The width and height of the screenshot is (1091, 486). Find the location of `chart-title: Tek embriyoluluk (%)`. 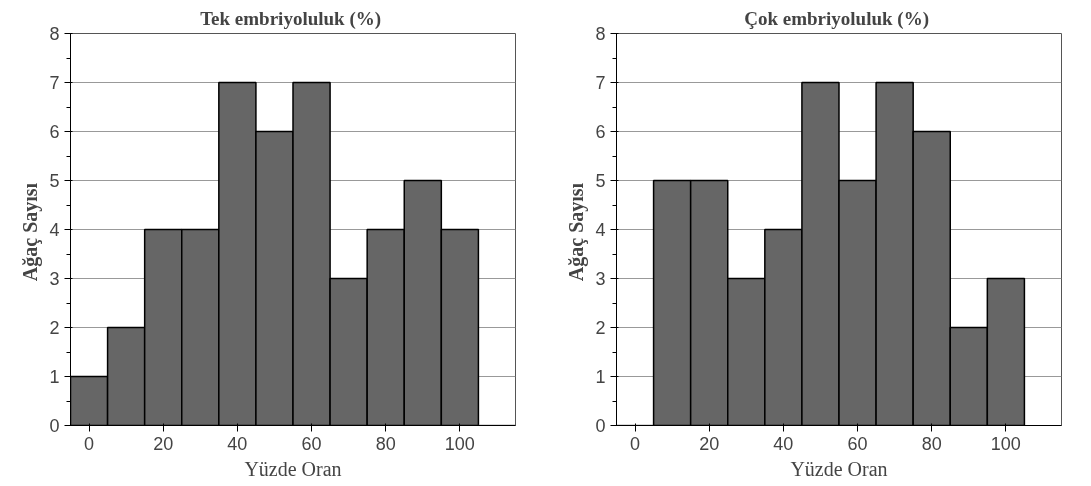

chart-title: Tek embriyoluluk (%) is located at coordinates (291, 18).